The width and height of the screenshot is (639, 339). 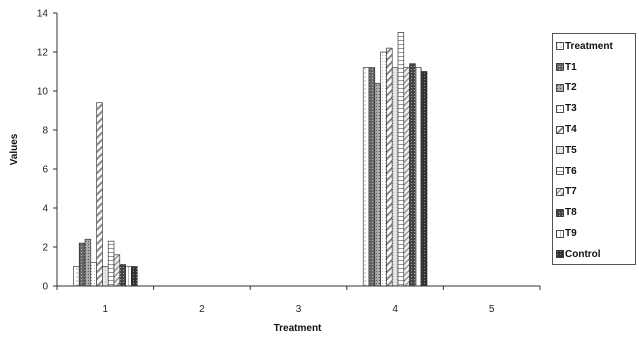 I want to click on legend: Treatment T1 T2 T3 T4 T5 T6 T7 T8 T9 Control, so click(x=594, y=149).